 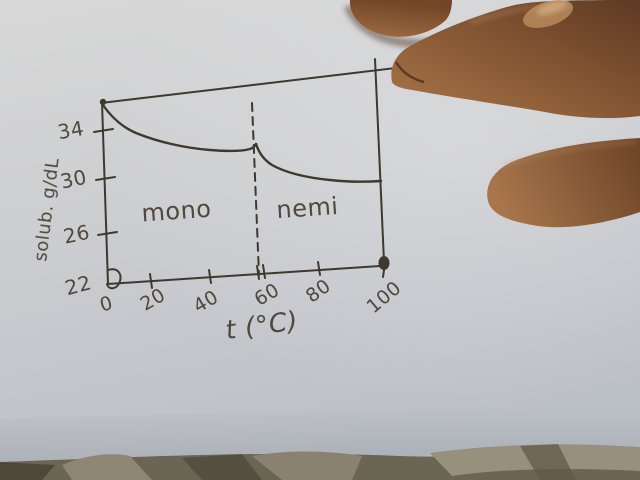 I want to click on y-tick-label-26: 26, so click(x=76, y=234).